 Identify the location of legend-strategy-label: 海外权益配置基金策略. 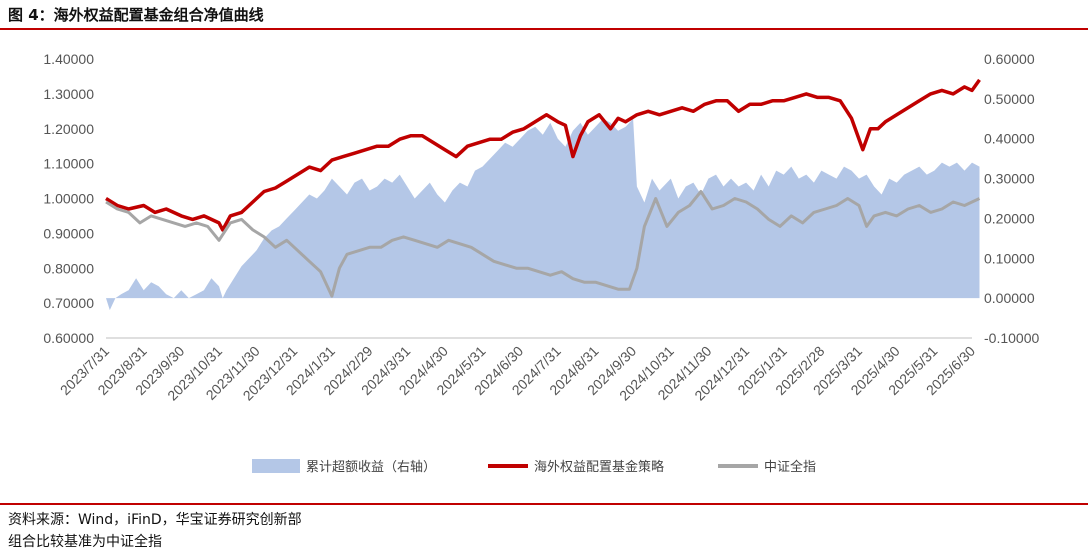
(599, 467).